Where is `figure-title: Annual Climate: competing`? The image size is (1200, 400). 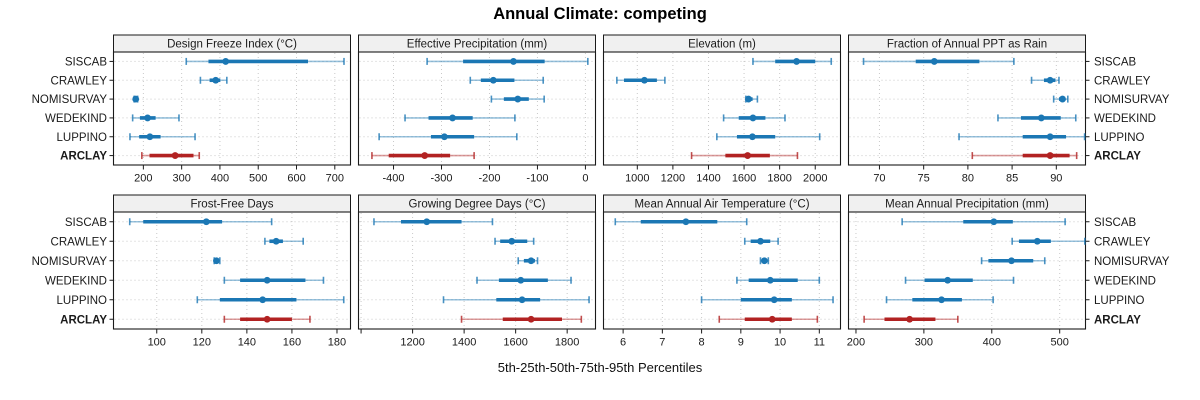
figure-title: Annual Climate: competing is located at coordinates (600, 14).